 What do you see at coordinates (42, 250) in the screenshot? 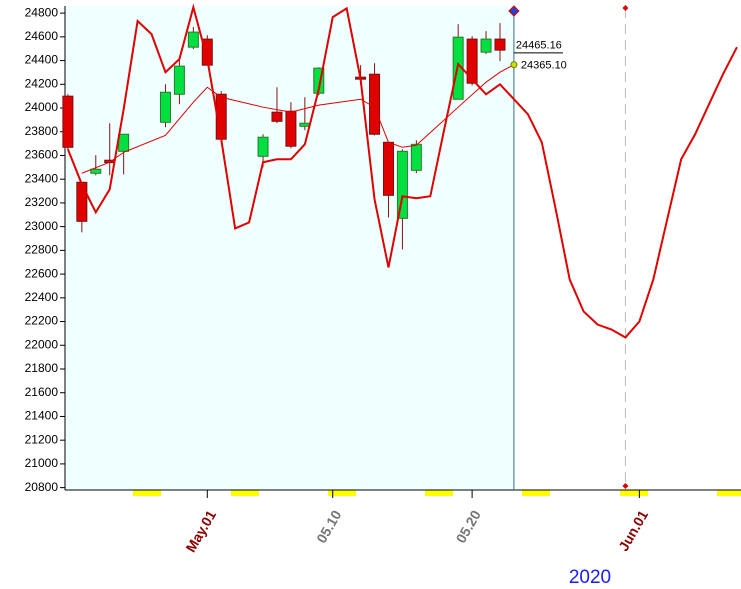
I see `y-tick-label: 22800` at bounding box center [42, 250].